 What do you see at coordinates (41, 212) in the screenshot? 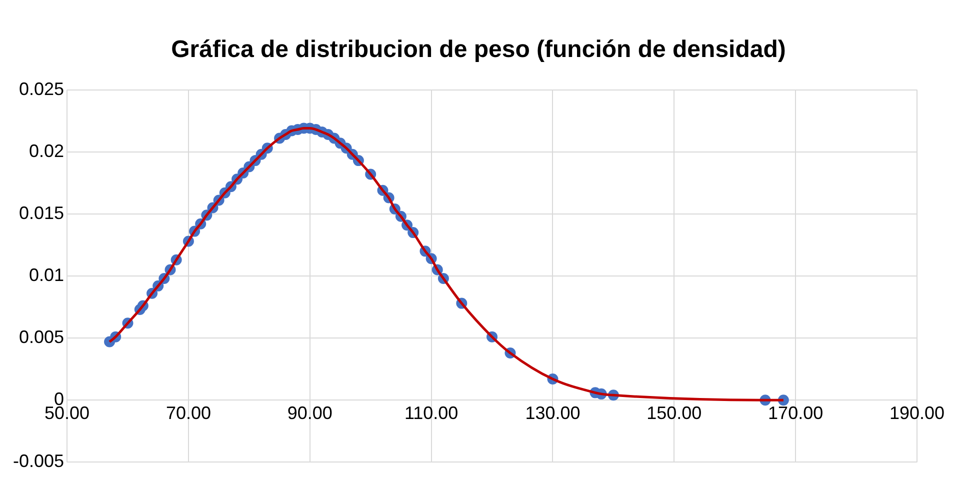
I see `y-tick-label: 0.015` at bounding box center [41, 212].